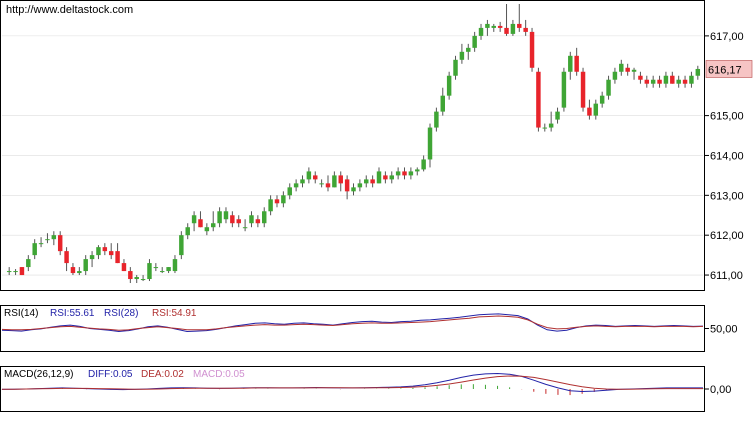 The width and height of the screenshot is (756, 427). I want to click on macd-legend-title: MACD(26,12,9), so click(38, 374).